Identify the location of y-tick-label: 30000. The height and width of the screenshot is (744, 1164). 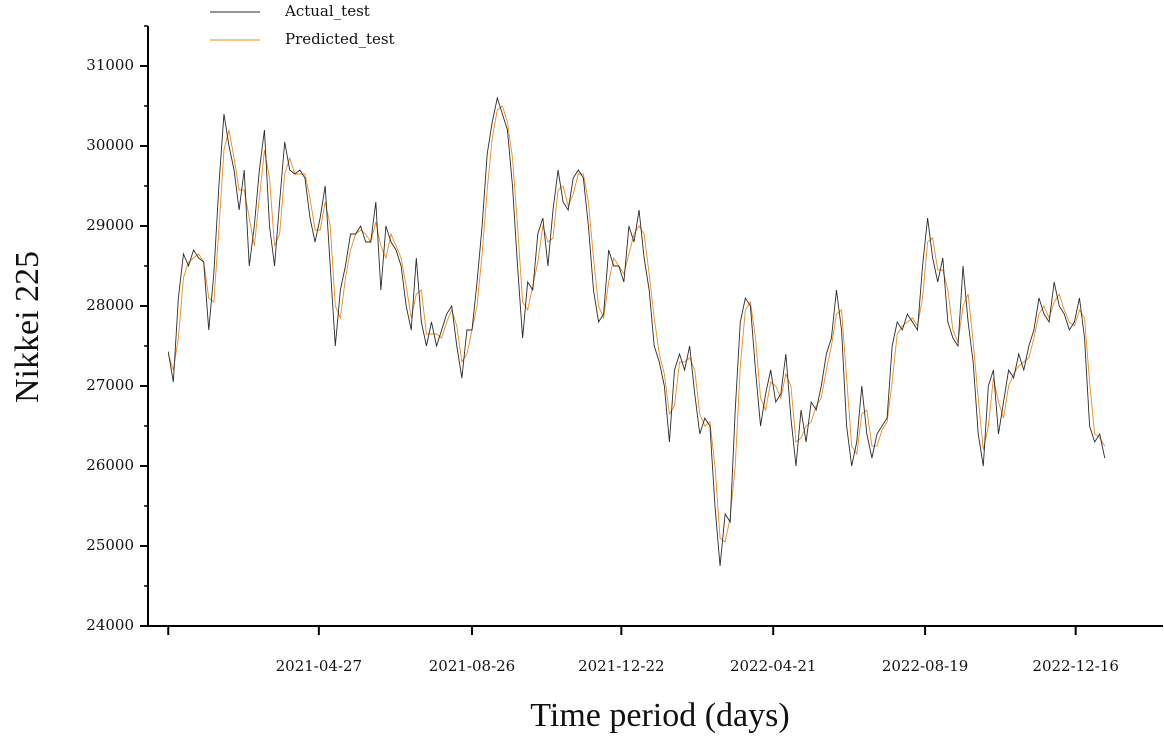
(110, 145).